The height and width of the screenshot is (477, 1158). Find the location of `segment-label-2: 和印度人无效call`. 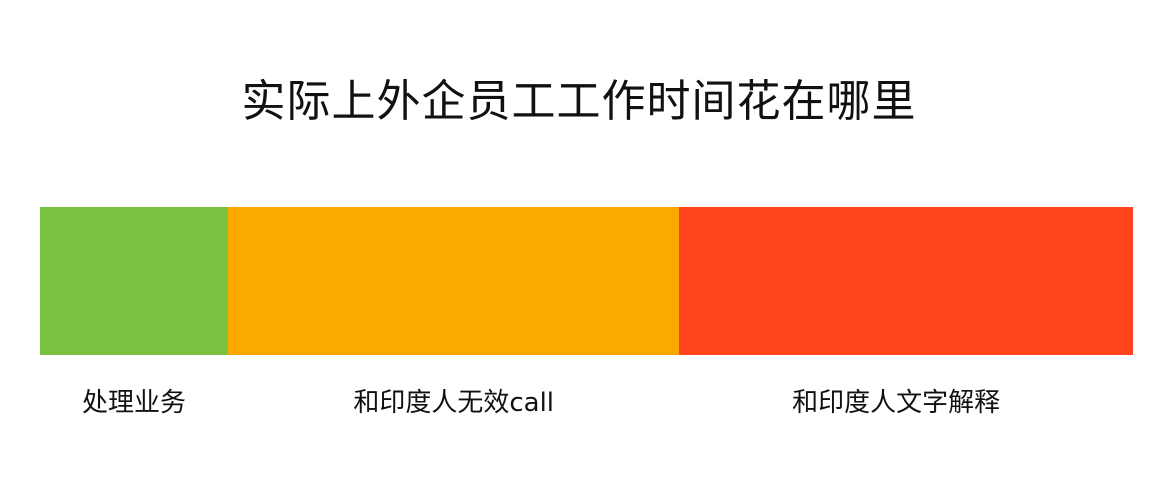

segment-label-2: 和印度人无效call is located at coordinates (454, 403).